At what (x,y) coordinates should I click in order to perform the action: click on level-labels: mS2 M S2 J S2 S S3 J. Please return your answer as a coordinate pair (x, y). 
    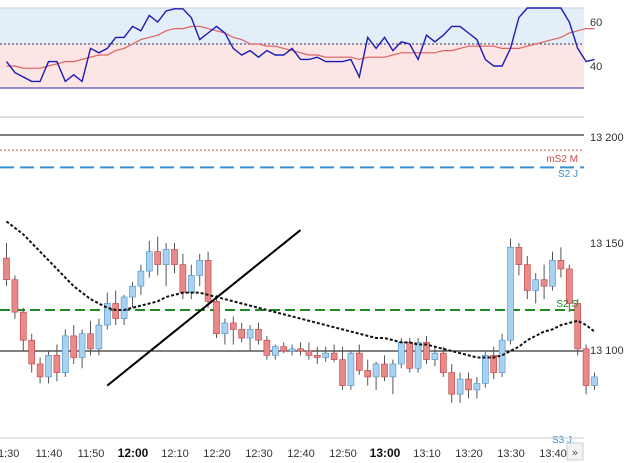
    Looking at the image, I should click on (562, 300).